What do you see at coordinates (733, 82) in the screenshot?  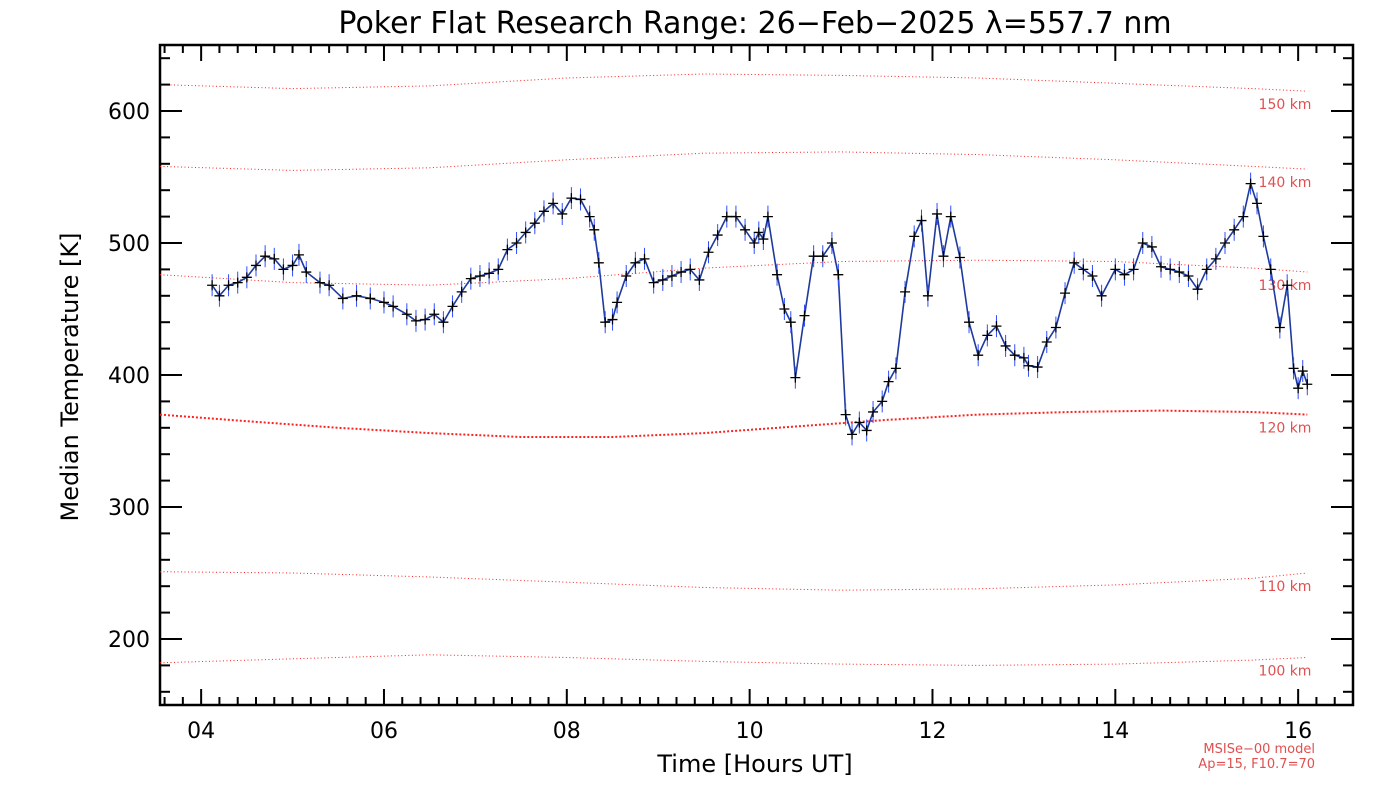 I see `model-curve-150km` at bounding box center [733, 82].